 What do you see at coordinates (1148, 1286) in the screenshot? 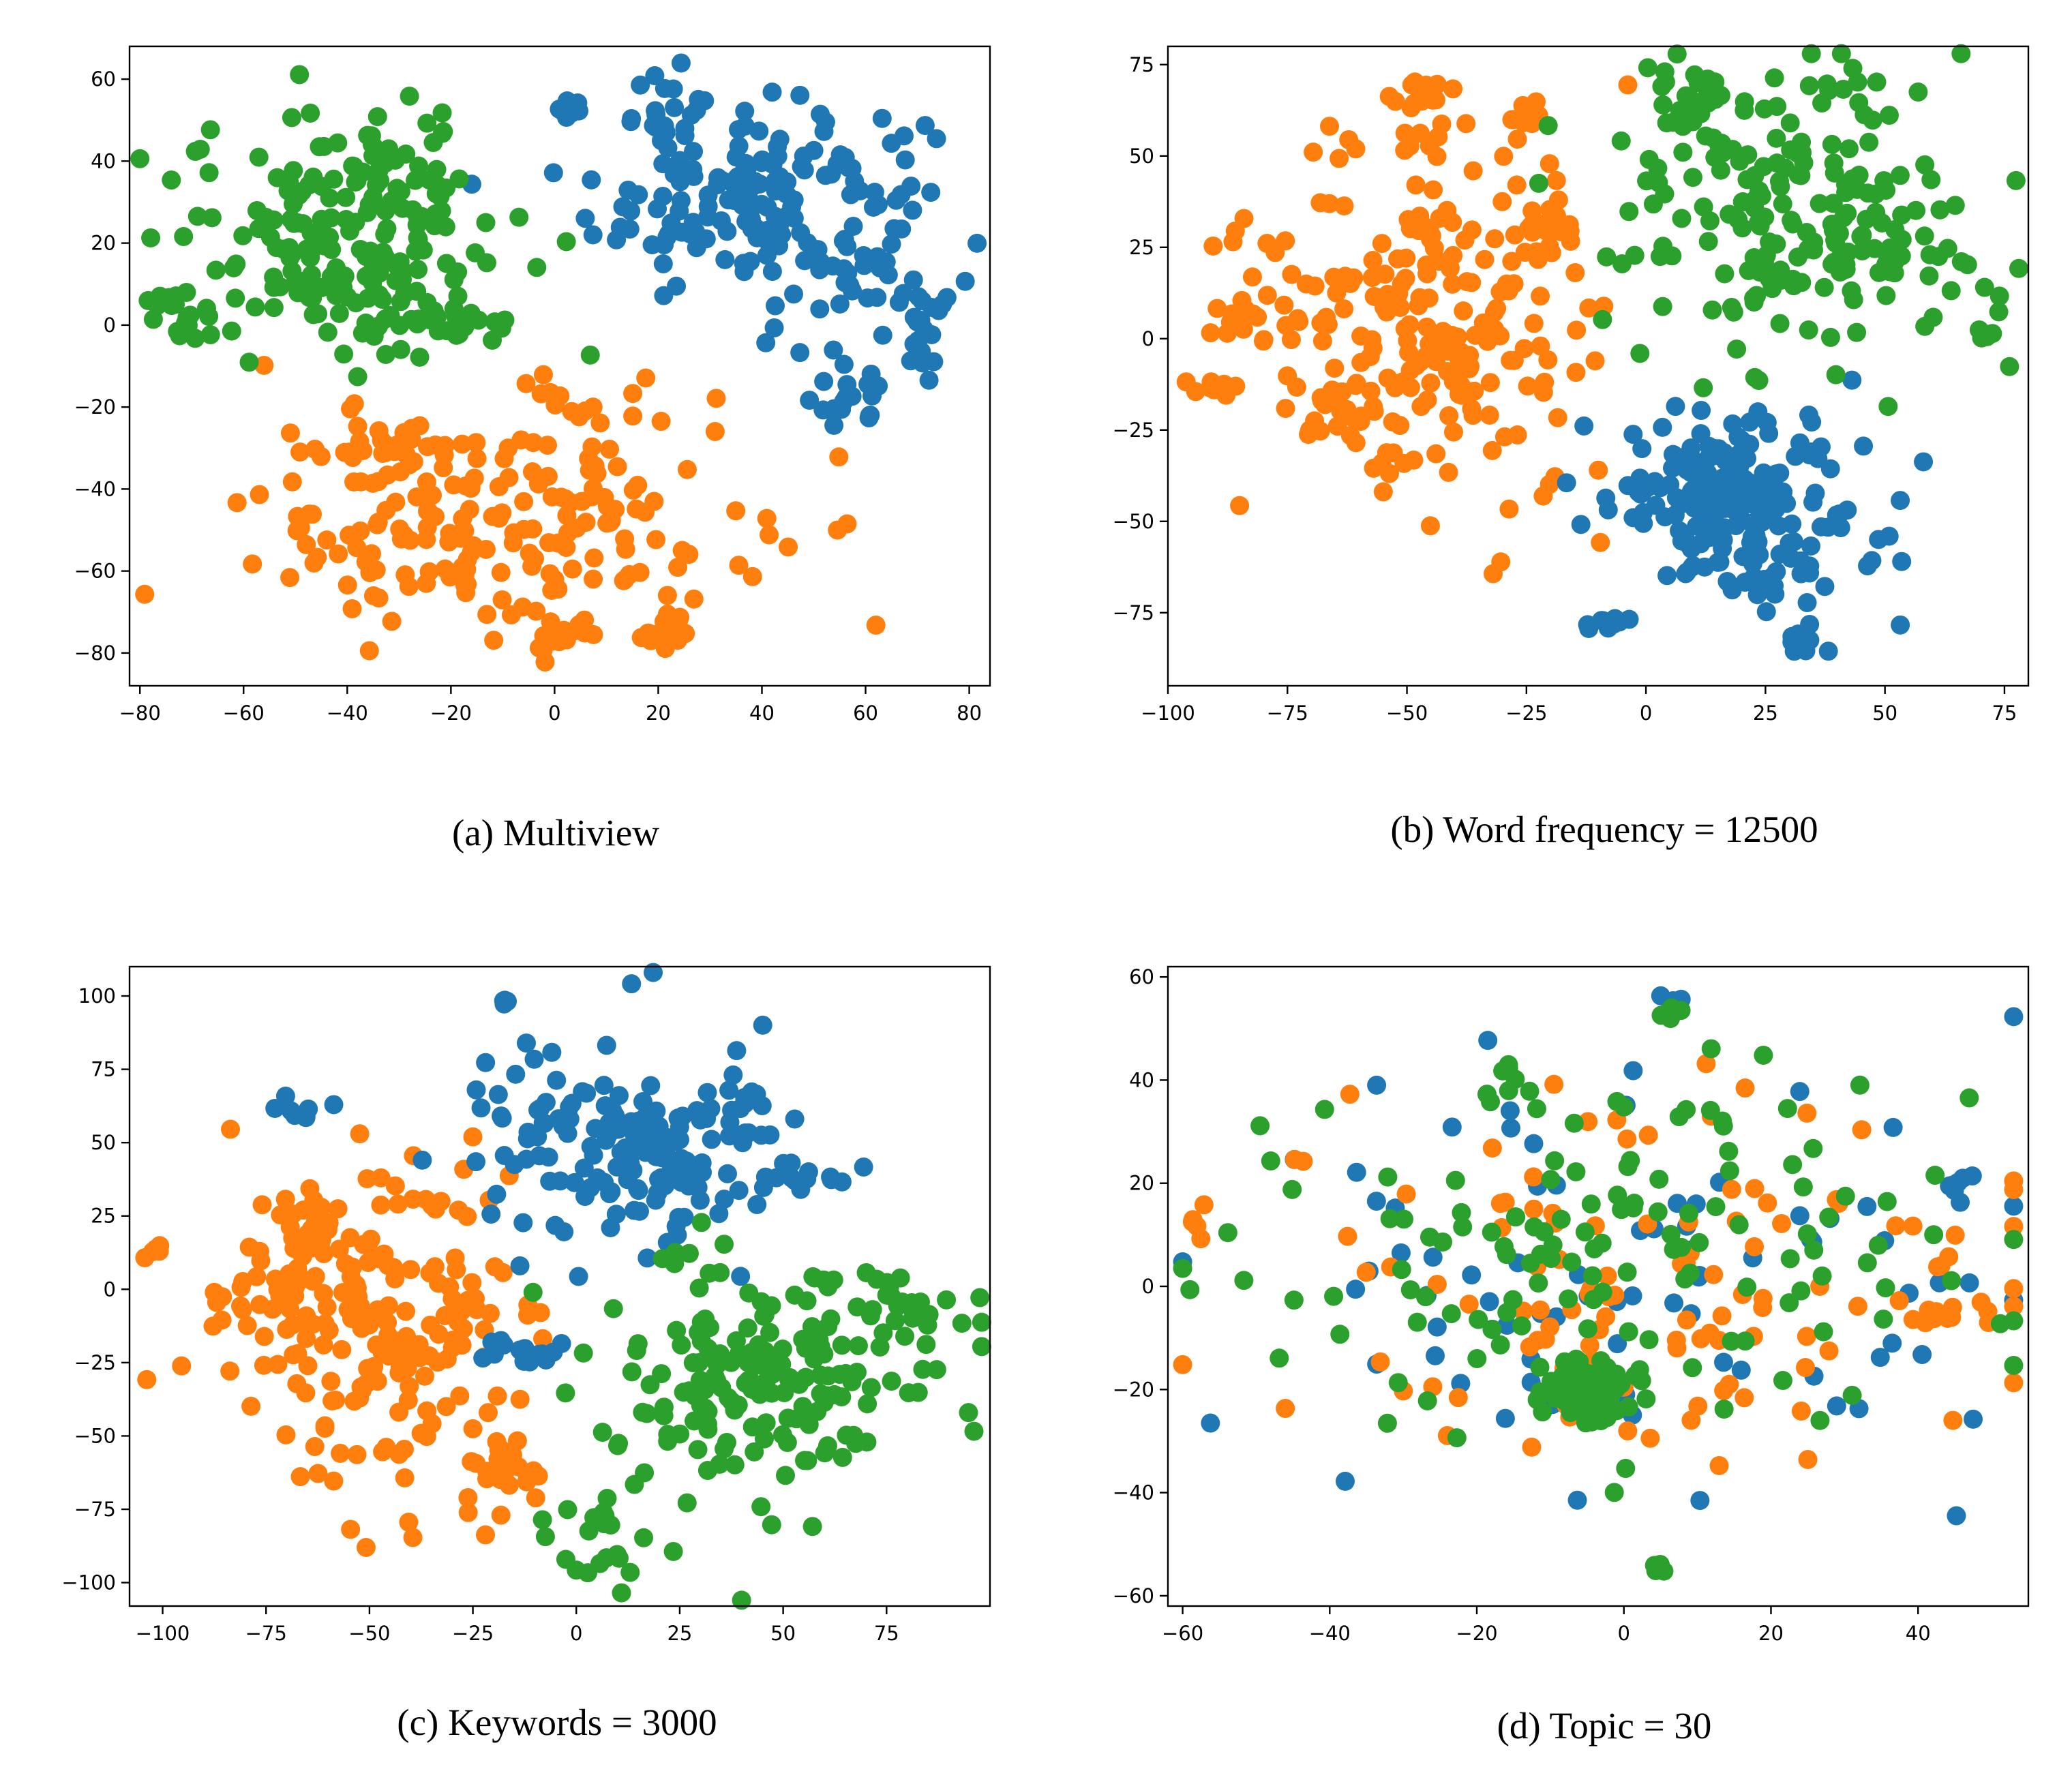
I see `y-tick-label: 0` at bounding box center [1148, 1286].